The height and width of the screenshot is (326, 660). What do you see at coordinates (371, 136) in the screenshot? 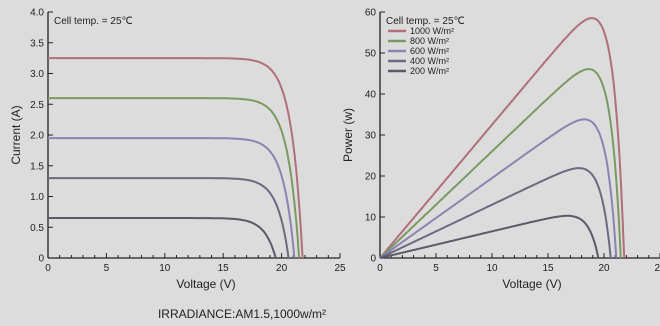
I see `pv-y-tick-label: 30` at bounding box center [371, 136].